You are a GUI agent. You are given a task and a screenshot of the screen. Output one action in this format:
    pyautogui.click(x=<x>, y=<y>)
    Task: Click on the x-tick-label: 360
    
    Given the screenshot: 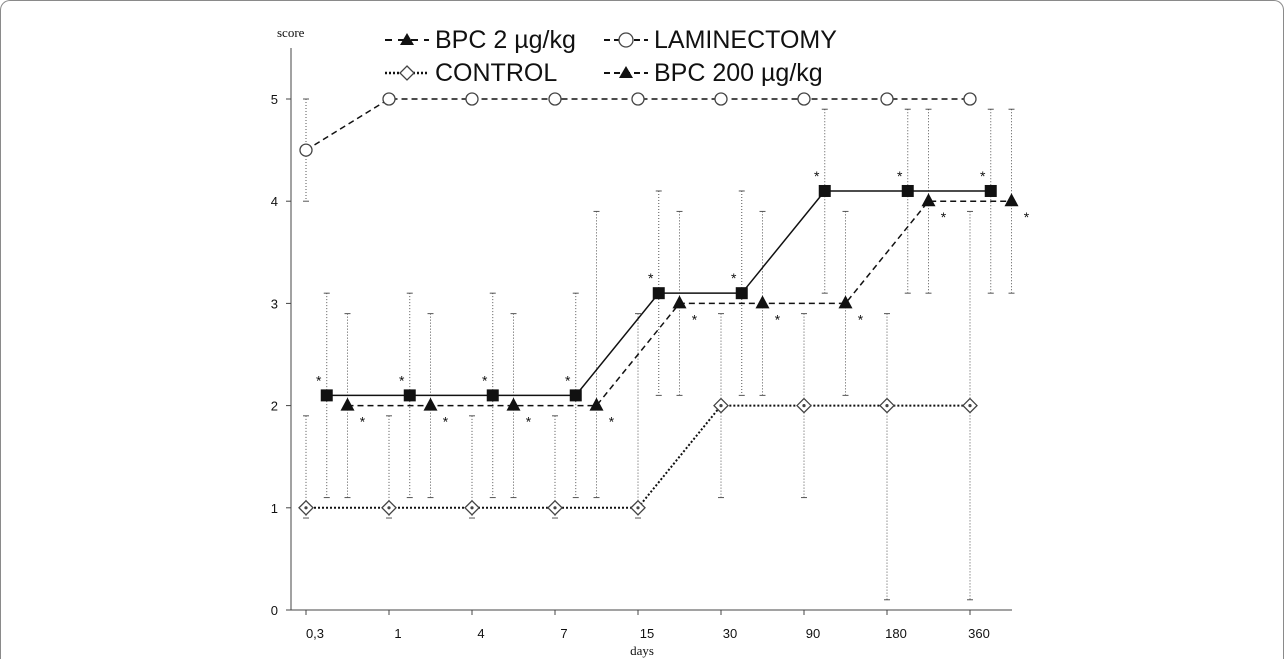 What is the action you would take?
    pyautogui.click(x=979, y=633)
    